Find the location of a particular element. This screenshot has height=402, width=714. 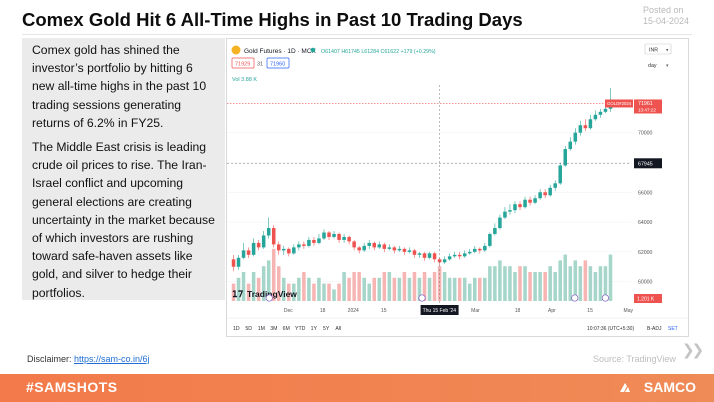

sell-price-box is located at coordinates (243, 63).